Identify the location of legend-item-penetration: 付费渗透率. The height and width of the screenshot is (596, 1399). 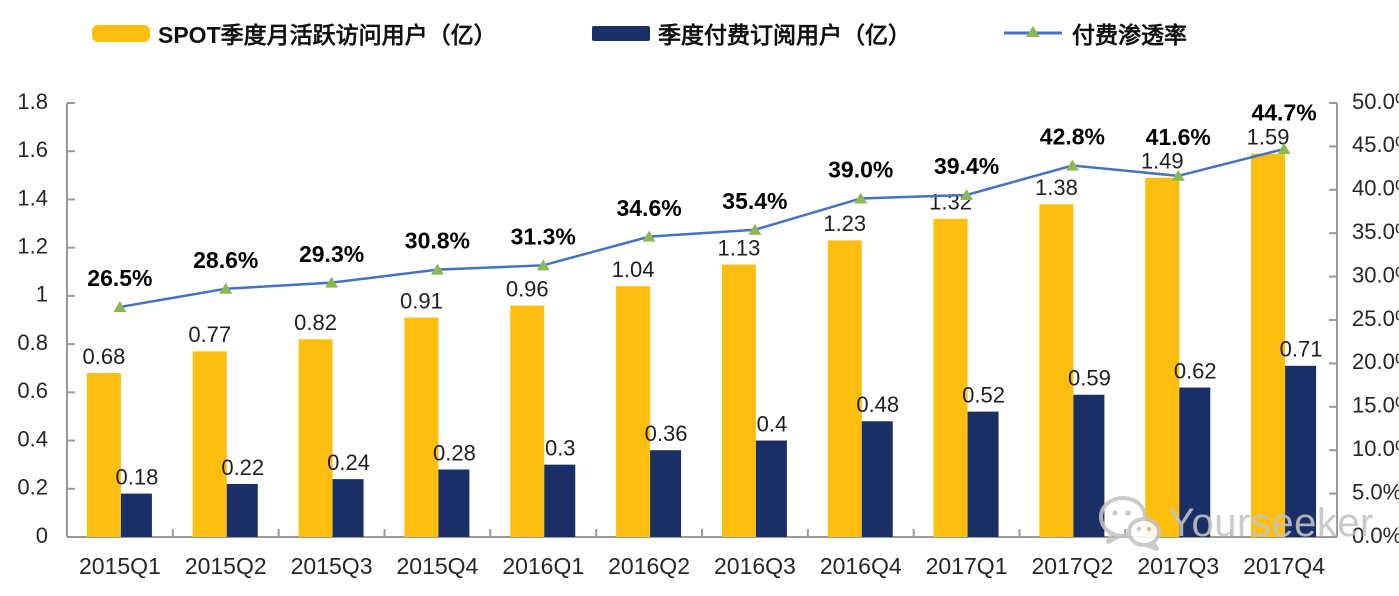
(1094, 33).